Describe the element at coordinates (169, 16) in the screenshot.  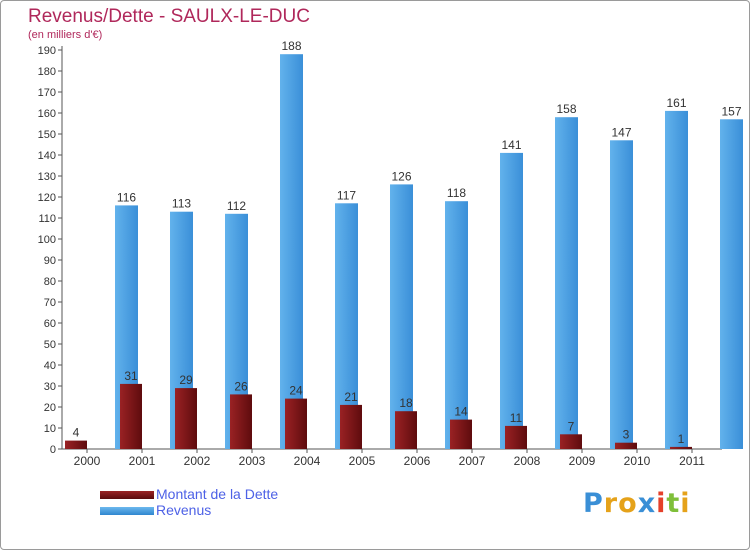
I see `chart-title: Revenus/Dette - SAULX-LE-DUC` at that location.